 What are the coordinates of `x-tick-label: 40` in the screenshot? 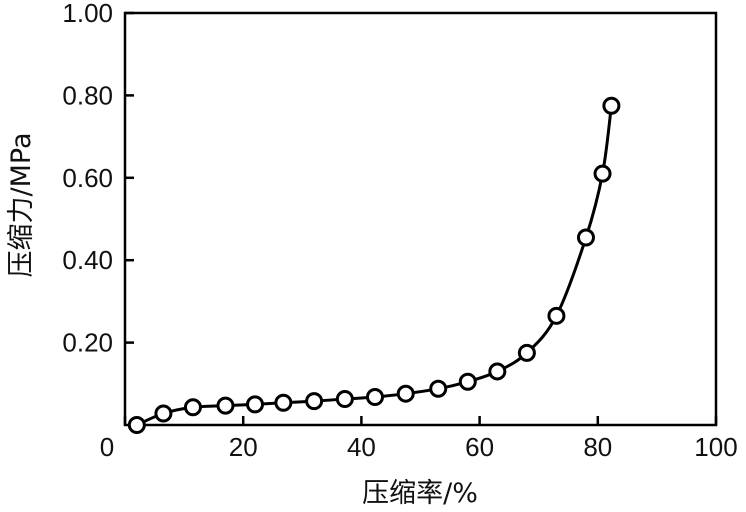 It's located at (361, 447).